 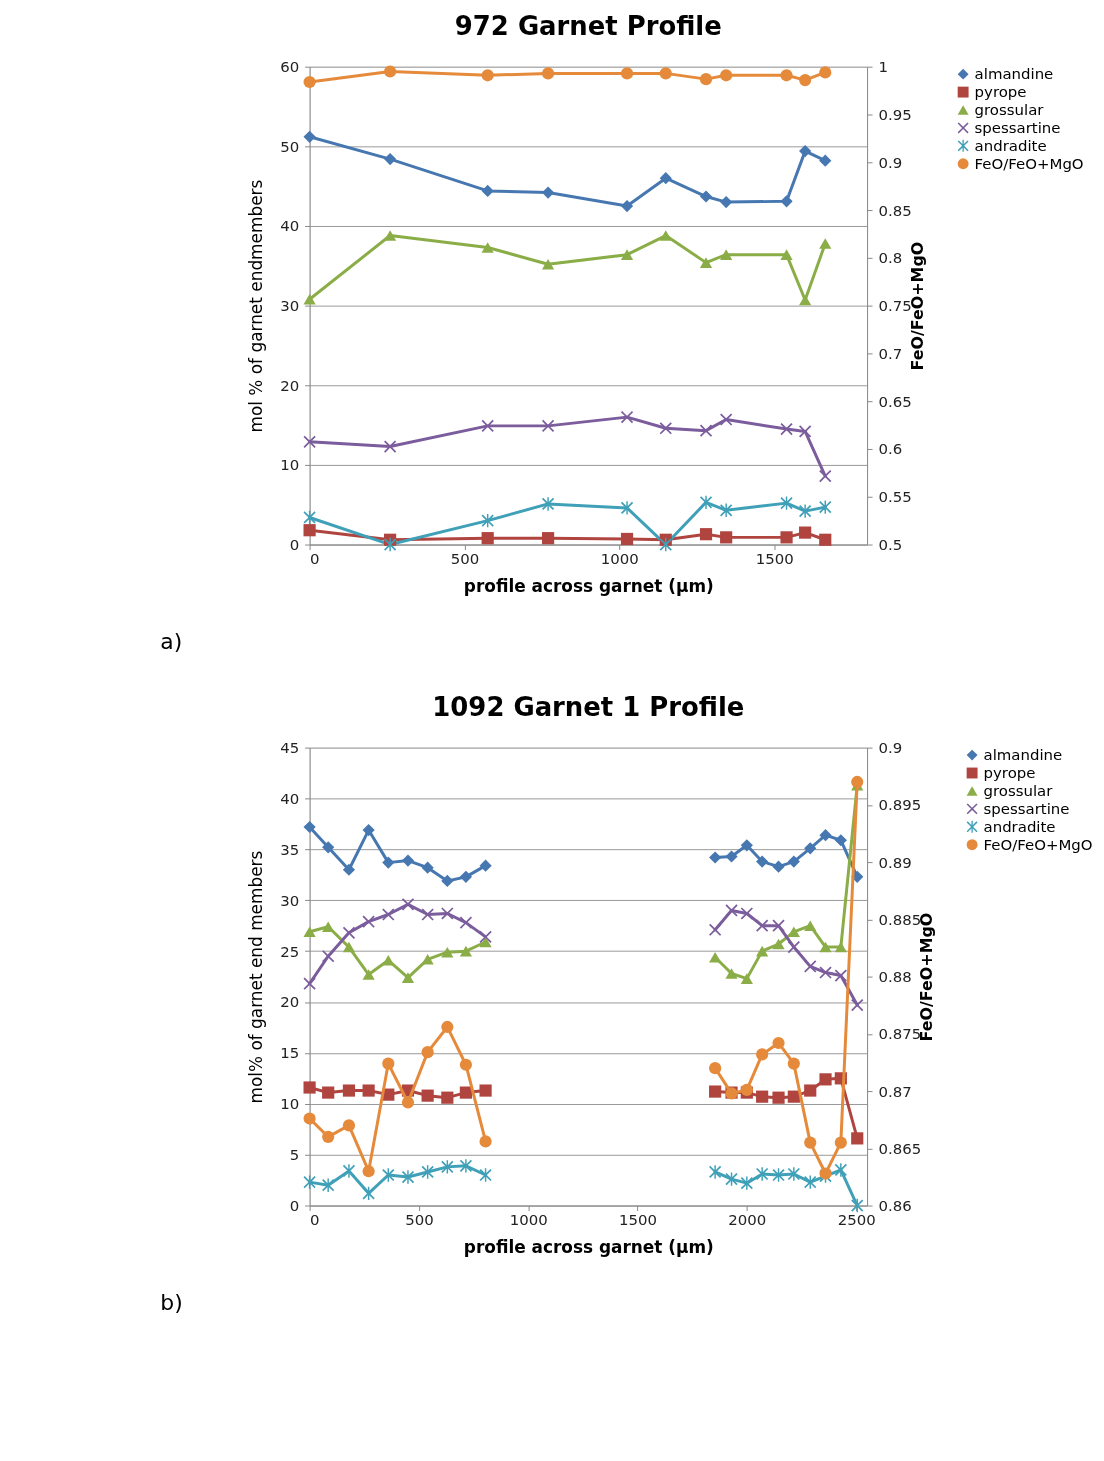 I want to click on text: b), so click(x=171, y=1303).